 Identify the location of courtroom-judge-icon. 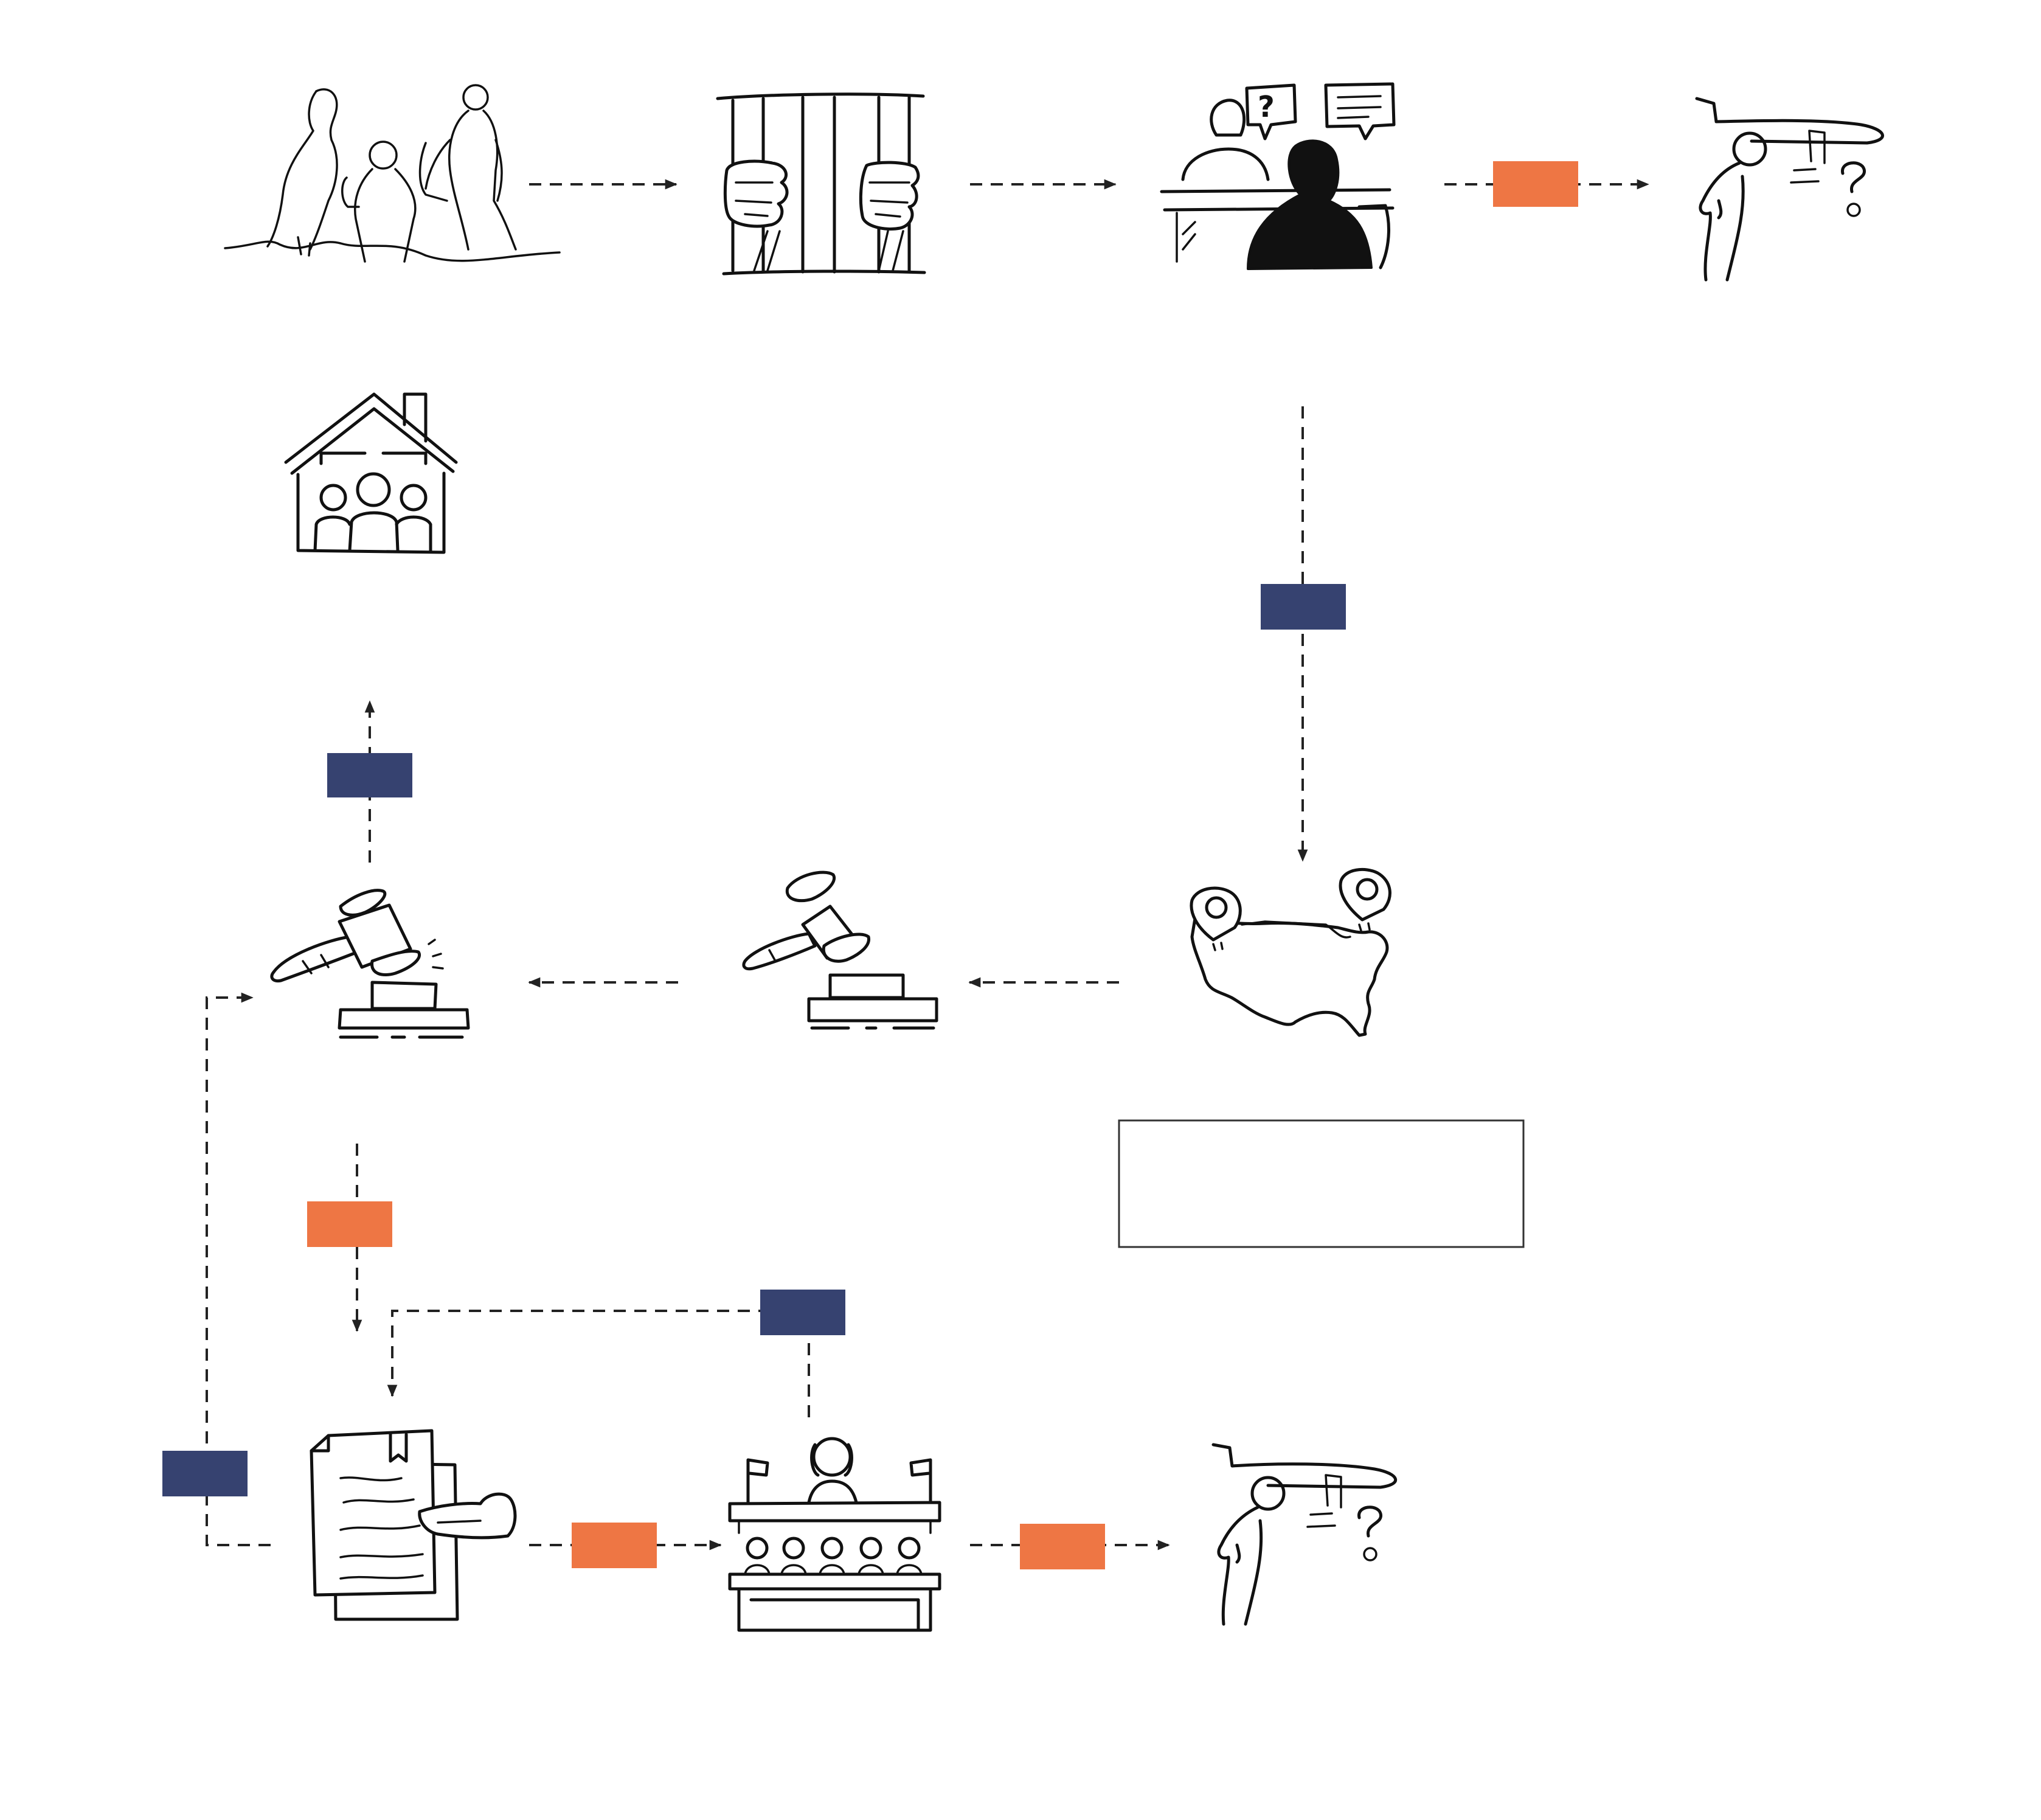
(835, 1534).